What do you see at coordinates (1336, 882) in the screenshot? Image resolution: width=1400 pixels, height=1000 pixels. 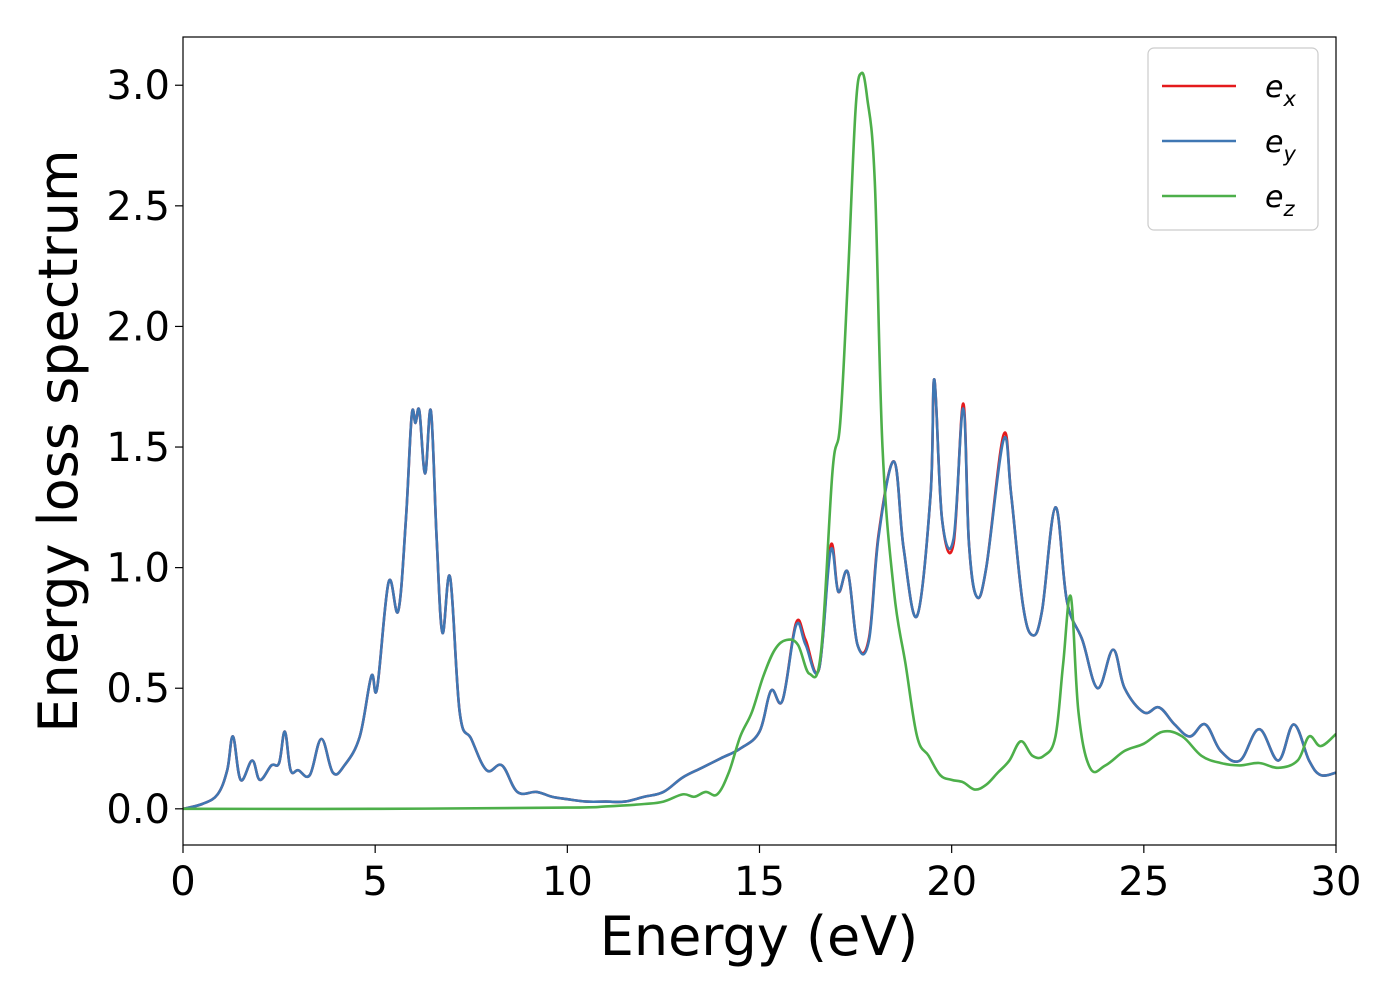 I see `x-tick-label: 30` at bounding box center [1336, 882].